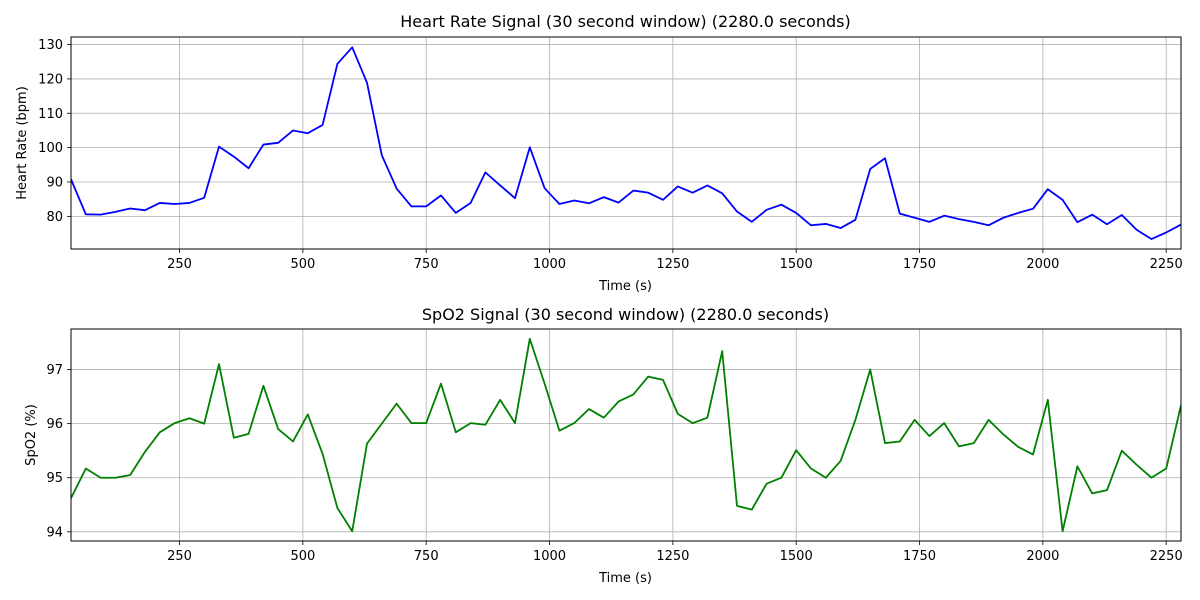  Describe the element at coordinates (54, 532) in the screenshot. I see `y-tick-label: 94` at that location.